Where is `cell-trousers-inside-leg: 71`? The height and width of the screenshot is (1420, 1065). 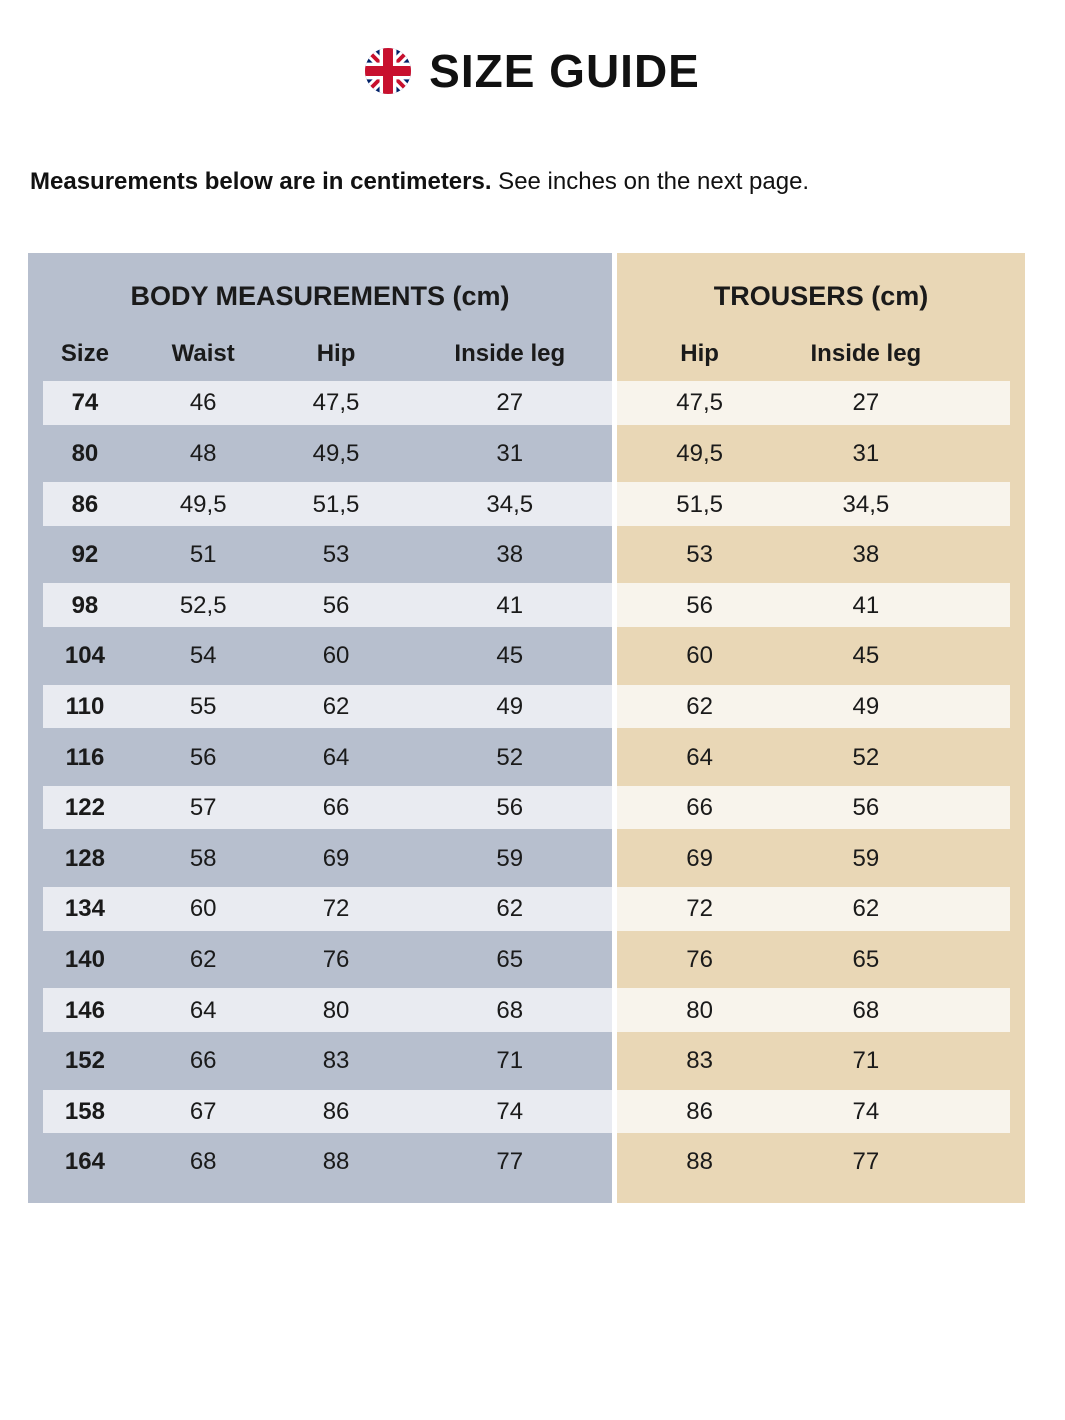 cell-trousers-inside-leg: 71 is located at coordinates (866, 1061).